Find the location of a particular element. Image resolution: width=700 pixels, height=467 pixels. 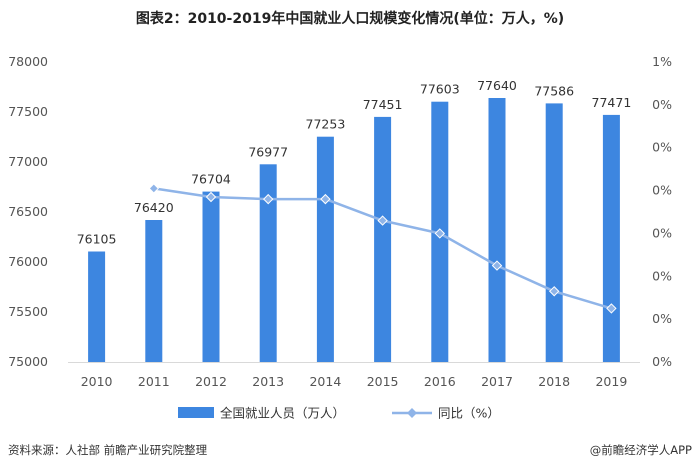

bar-value-label: 77471 is located at coordinates (612, 102).